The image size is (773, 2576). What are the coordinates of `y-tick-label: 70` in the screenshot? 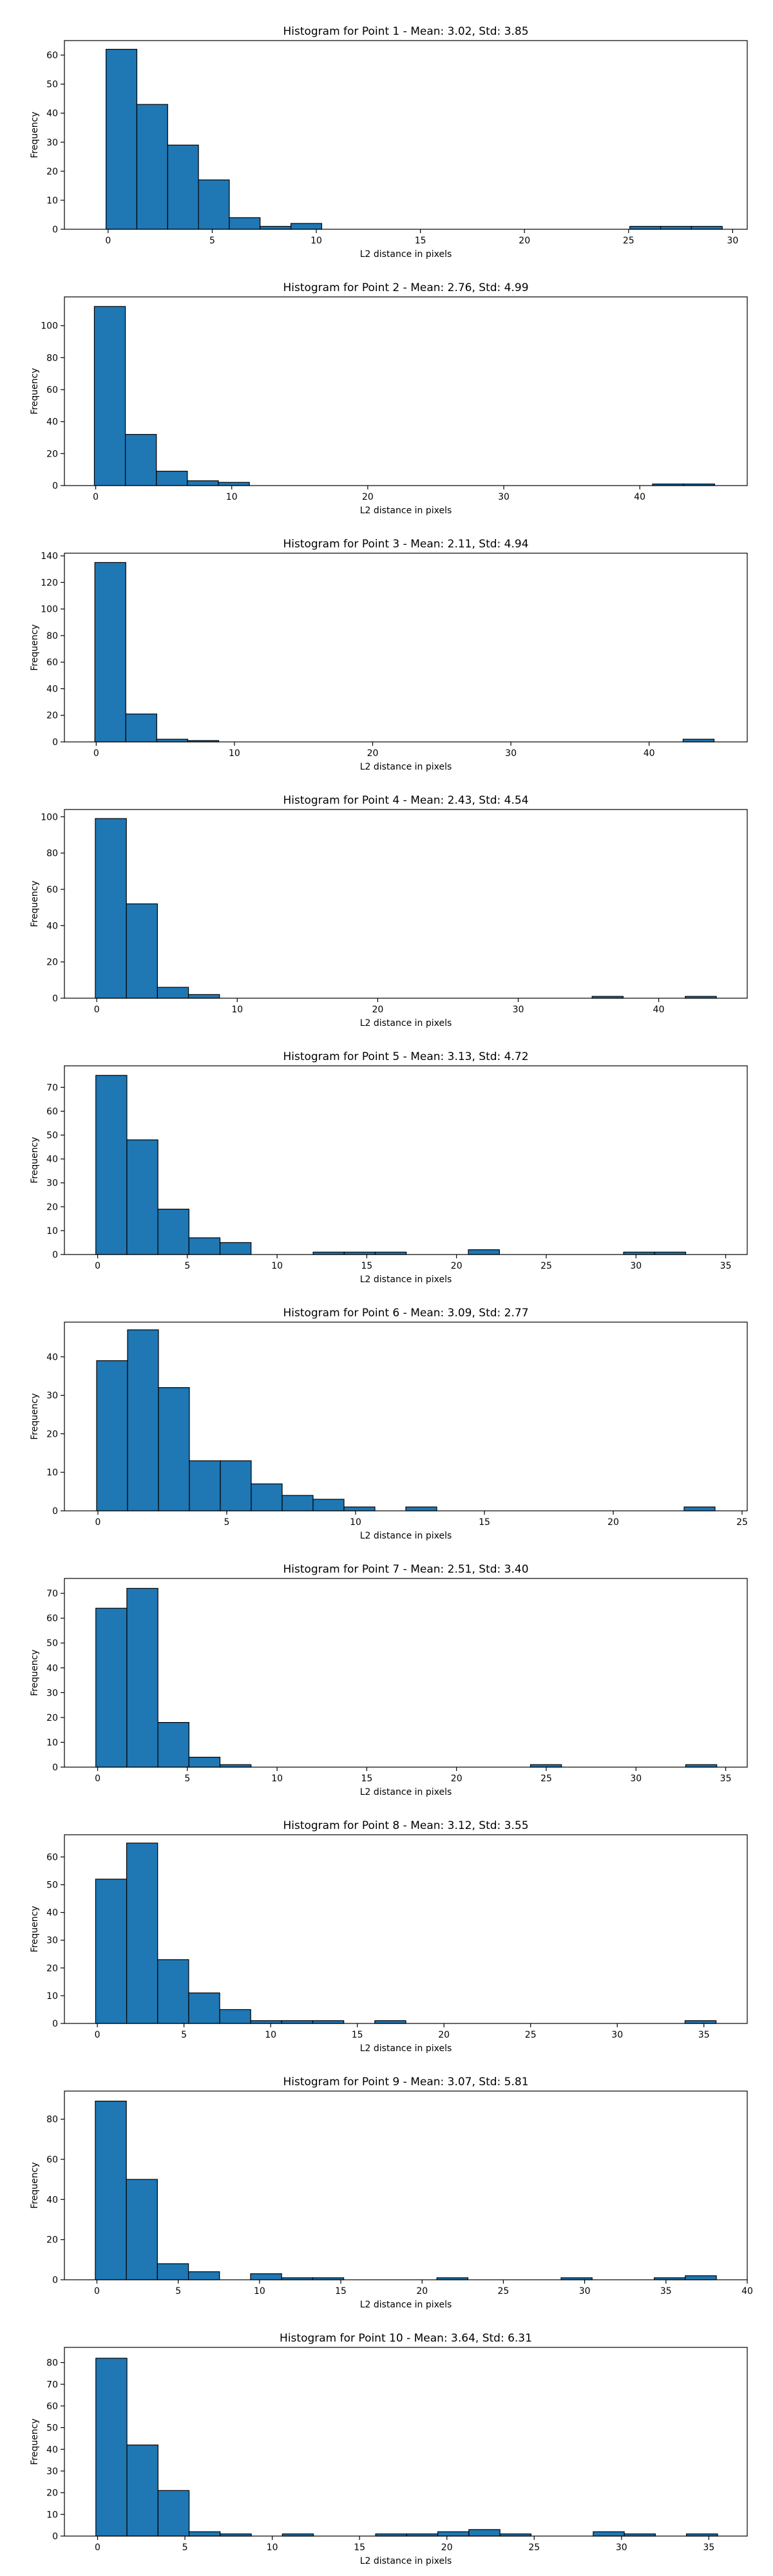 It's located at (52, 1594).